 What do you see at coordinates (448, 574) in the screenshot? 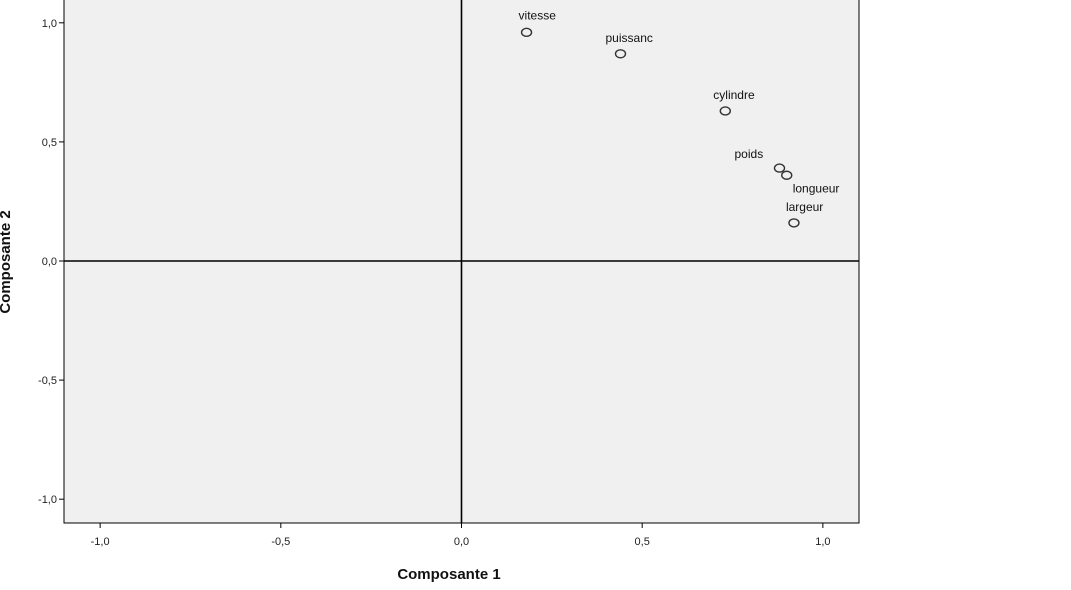
I see `x-axis-title: Composante 1` at bounding box center [448, 574].